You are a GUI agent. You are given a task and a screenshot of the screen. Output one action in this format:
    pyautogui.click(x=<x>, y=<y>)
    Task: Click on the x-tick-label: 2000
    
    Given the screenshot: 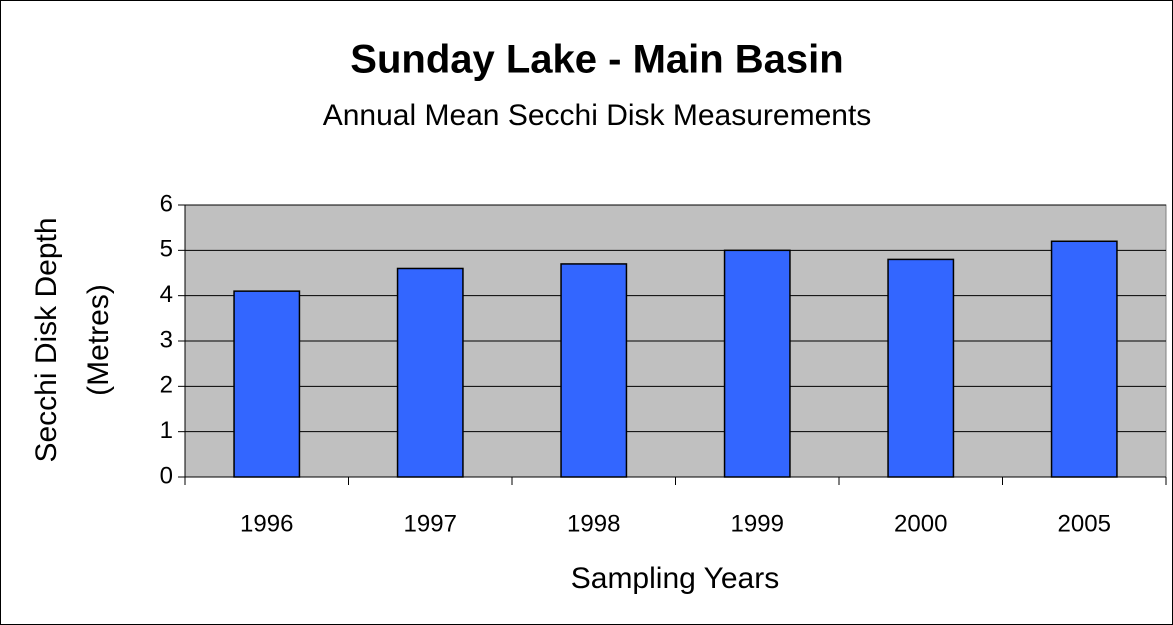 What is the action you would take?
    pyautogui.click(x=920, y=523)
    